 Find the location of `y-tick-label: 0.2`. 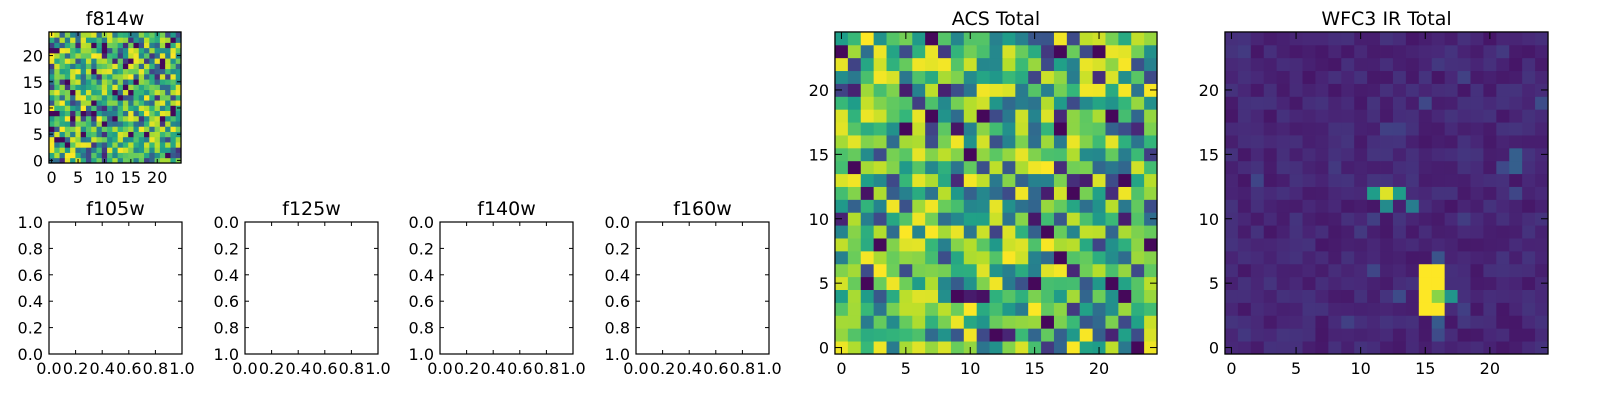

y-tick-label: 0.2 is located at coordinates (617, 248).